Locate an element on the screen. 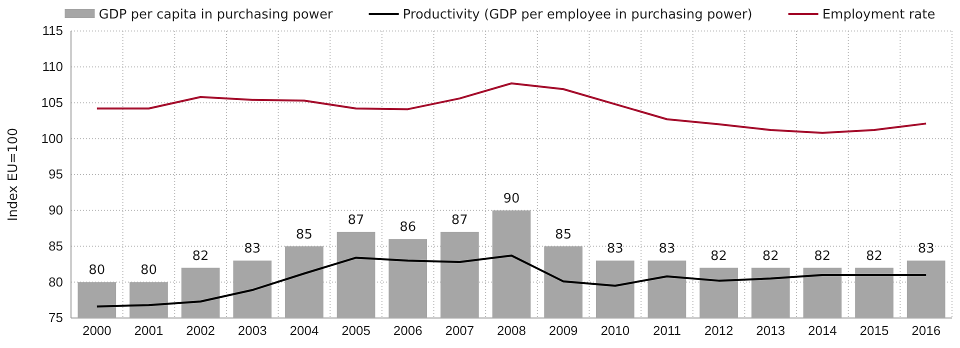  legend-label: GDP per capita in purchasing power is located at coordinates (216, 15).